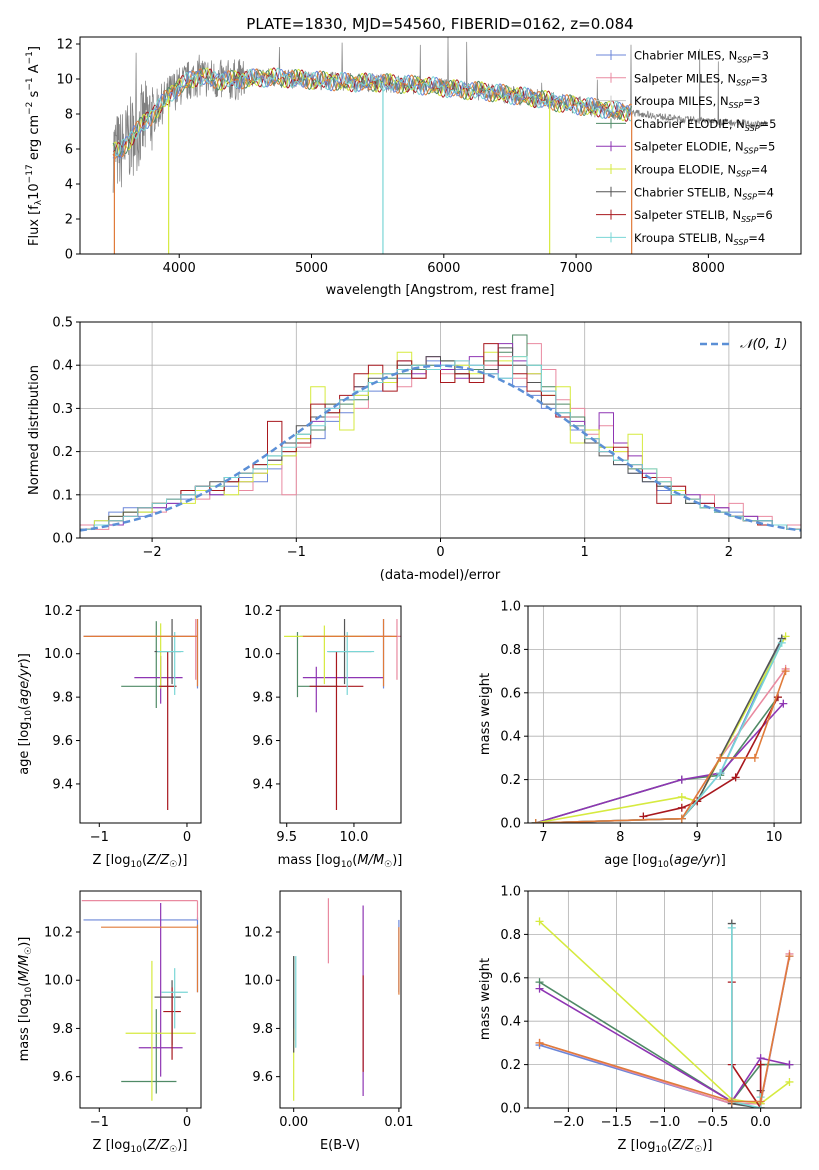 The width and height of the screenshot is (819, 1170). I want to click on age_vs_Z-y-tick-label: 10.0, so click(58, 654).